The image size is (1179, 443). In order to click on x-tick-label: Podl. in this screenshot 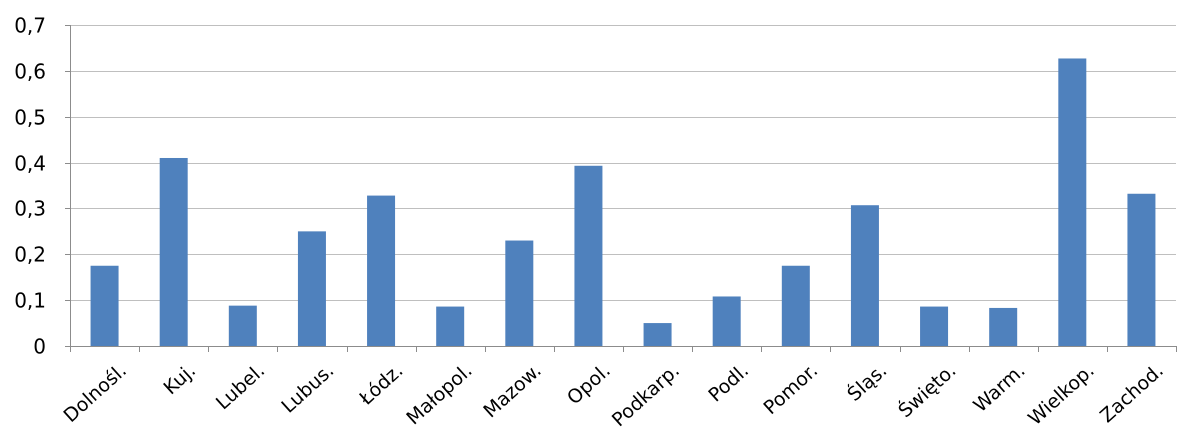, I will do `click(728, 382)`.